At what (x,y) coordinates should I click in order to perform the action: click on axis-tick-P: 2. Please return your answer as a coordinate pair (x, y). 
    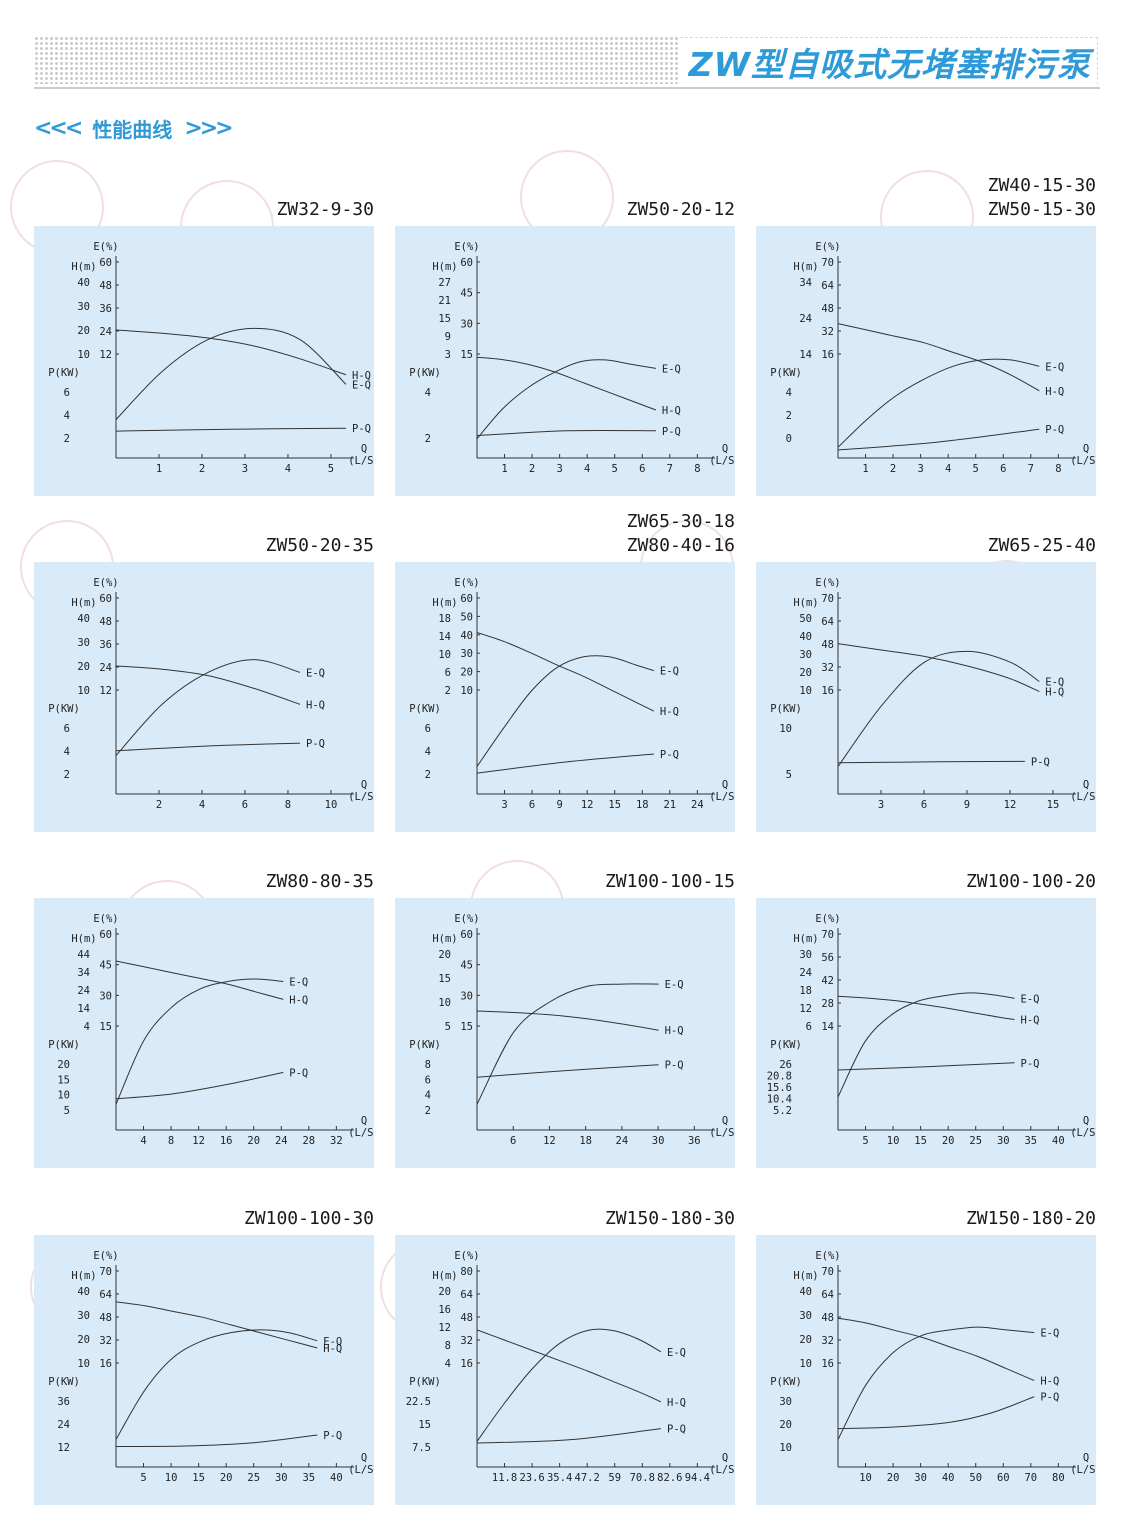
    Looking at the image, I should click on (67, 439).